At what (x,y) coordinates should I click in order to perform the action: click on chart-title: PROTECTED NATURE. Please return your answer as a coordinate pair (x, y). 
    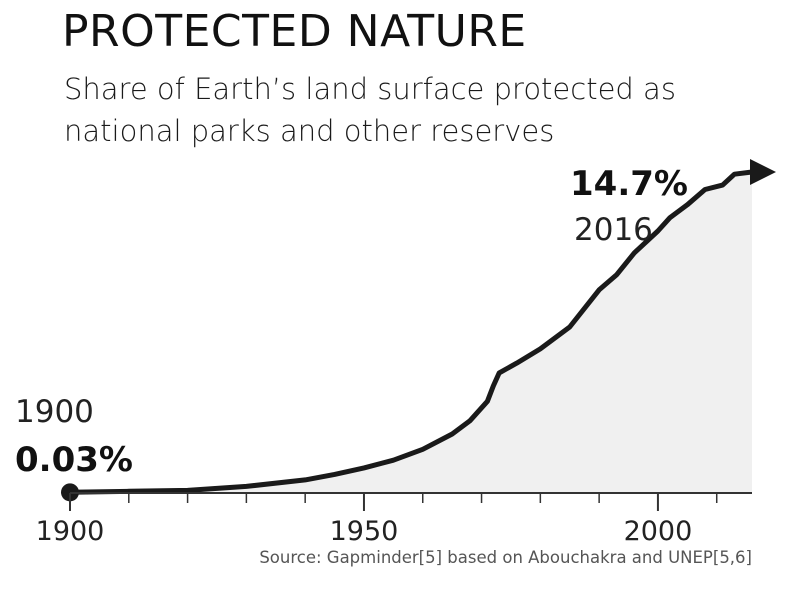
    Looking at the image, I should click on (294, 31).